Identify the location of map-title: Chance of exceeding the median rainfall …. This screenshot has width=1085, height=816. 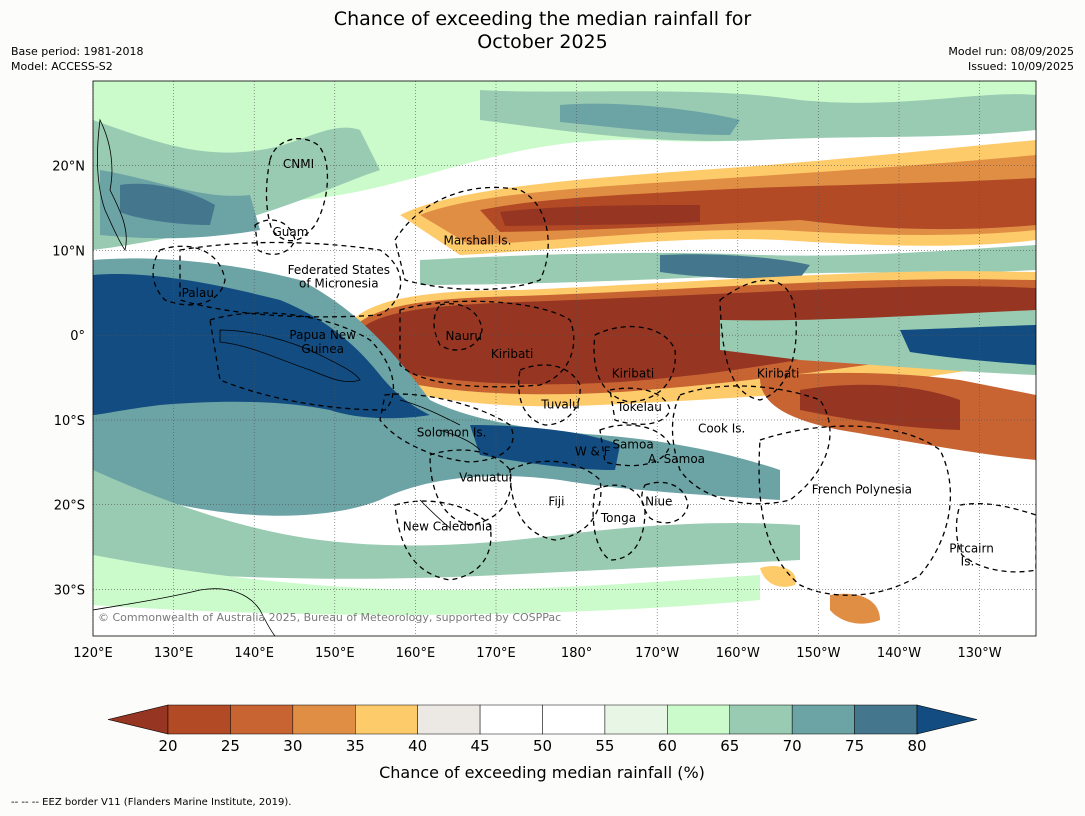
(542, 31).